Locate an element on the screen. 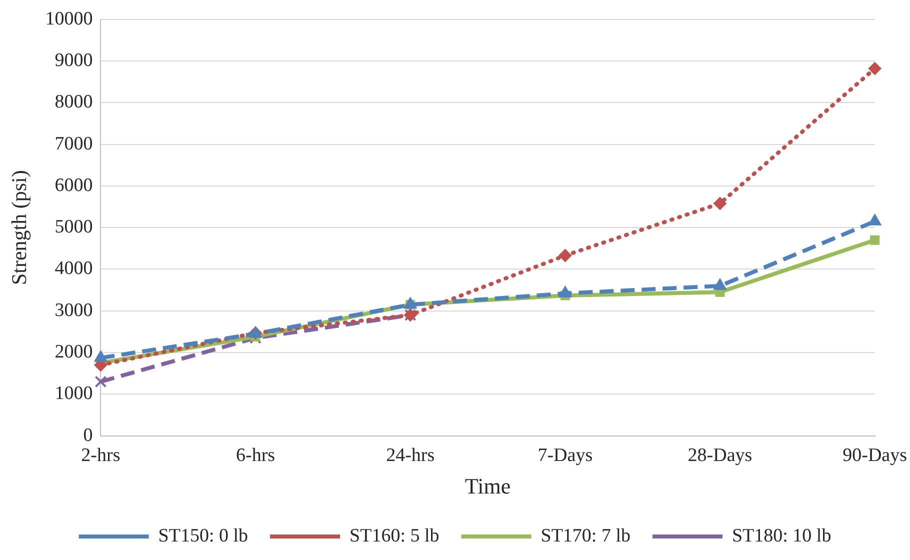  x-tick-label: 28-Days is located at coordinates (720, 455).